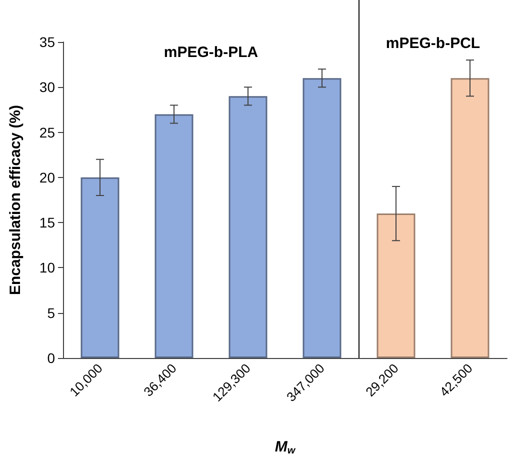  I want to click on y-tick-label: 10, so click(47, 268).